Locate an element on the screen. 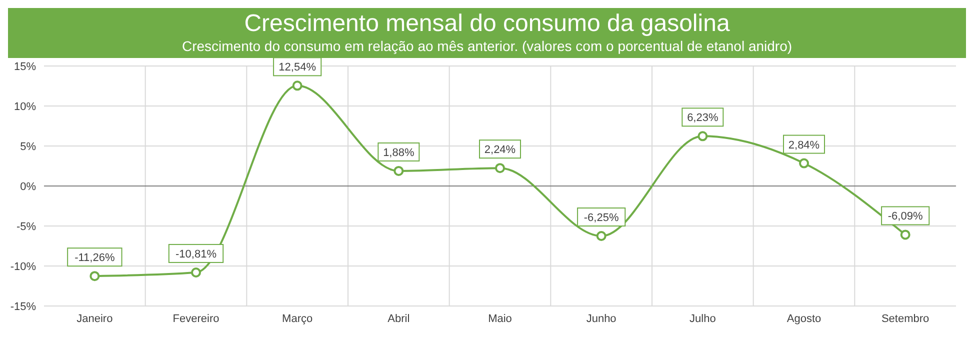 This screenshot has width=974, height=346. data-label: -11,26% is located at coordinates (94, 258).